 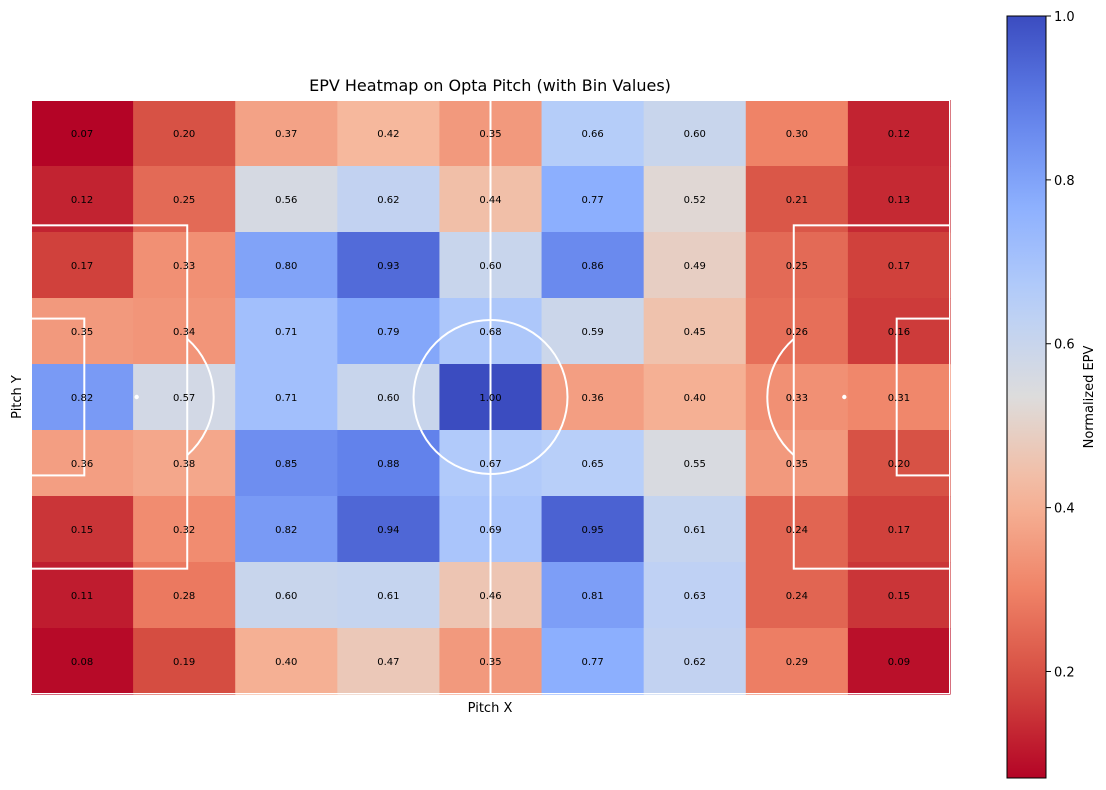 I want to click on colorbar-gradient, so click(x=1026, y=397).